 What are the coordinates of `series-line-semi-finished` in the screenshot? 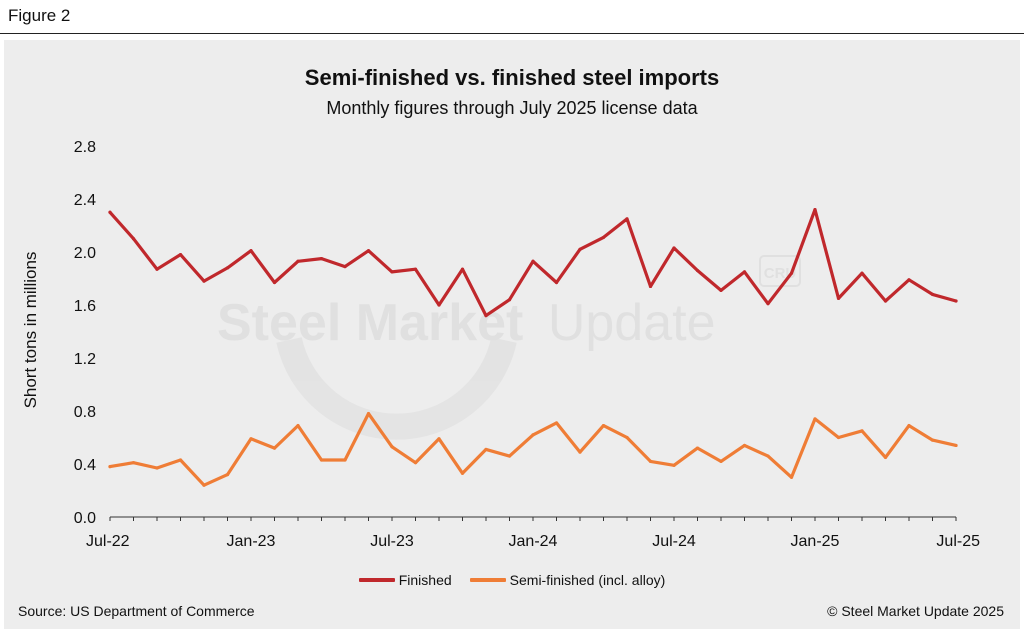 It's located at (533, 449).